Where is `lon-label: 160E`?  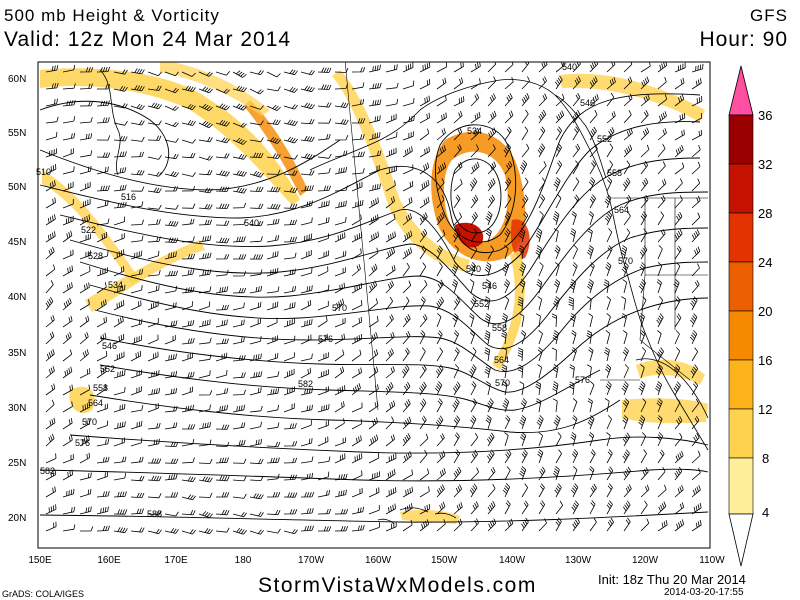 lon-label: 160E is located at coordinates (109, 560).